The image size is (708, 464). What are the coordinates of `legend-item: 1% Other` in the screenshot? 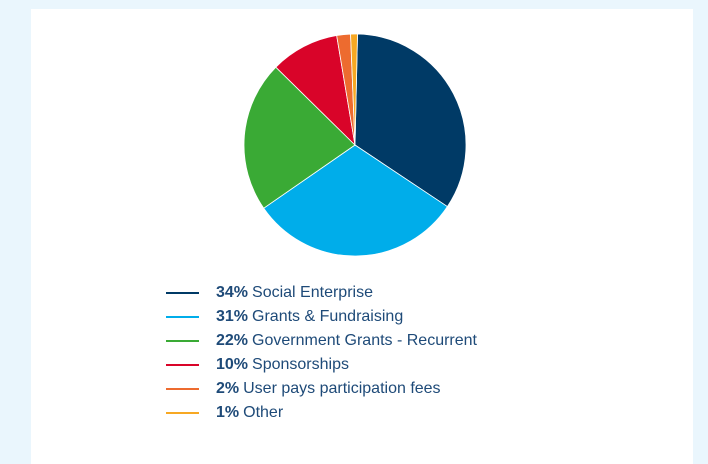 It's located at (321, 413).